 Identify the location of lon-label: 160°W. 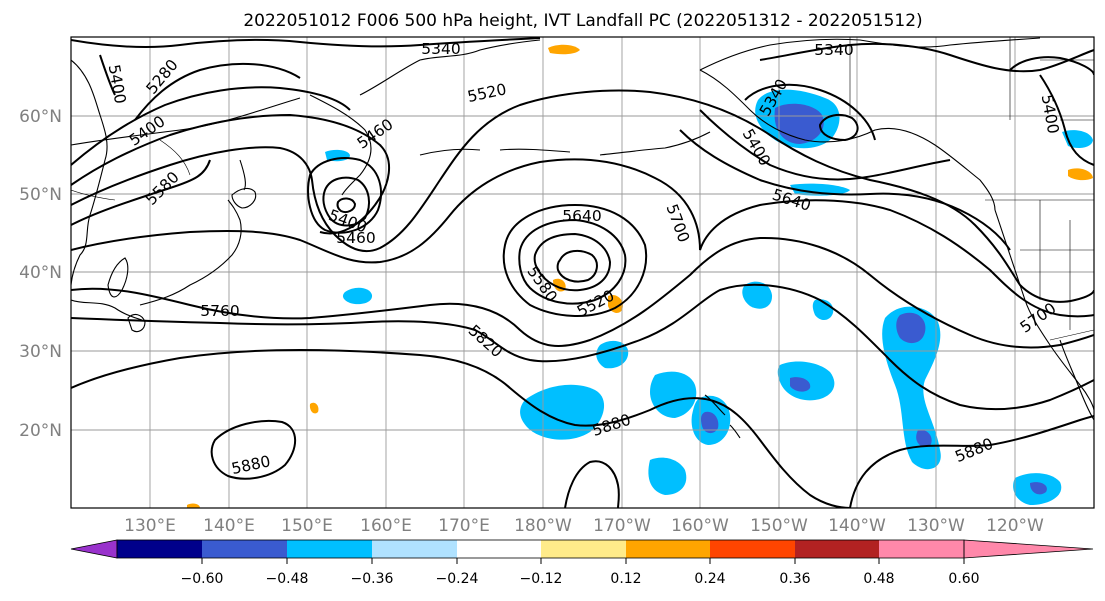
(700, 526).